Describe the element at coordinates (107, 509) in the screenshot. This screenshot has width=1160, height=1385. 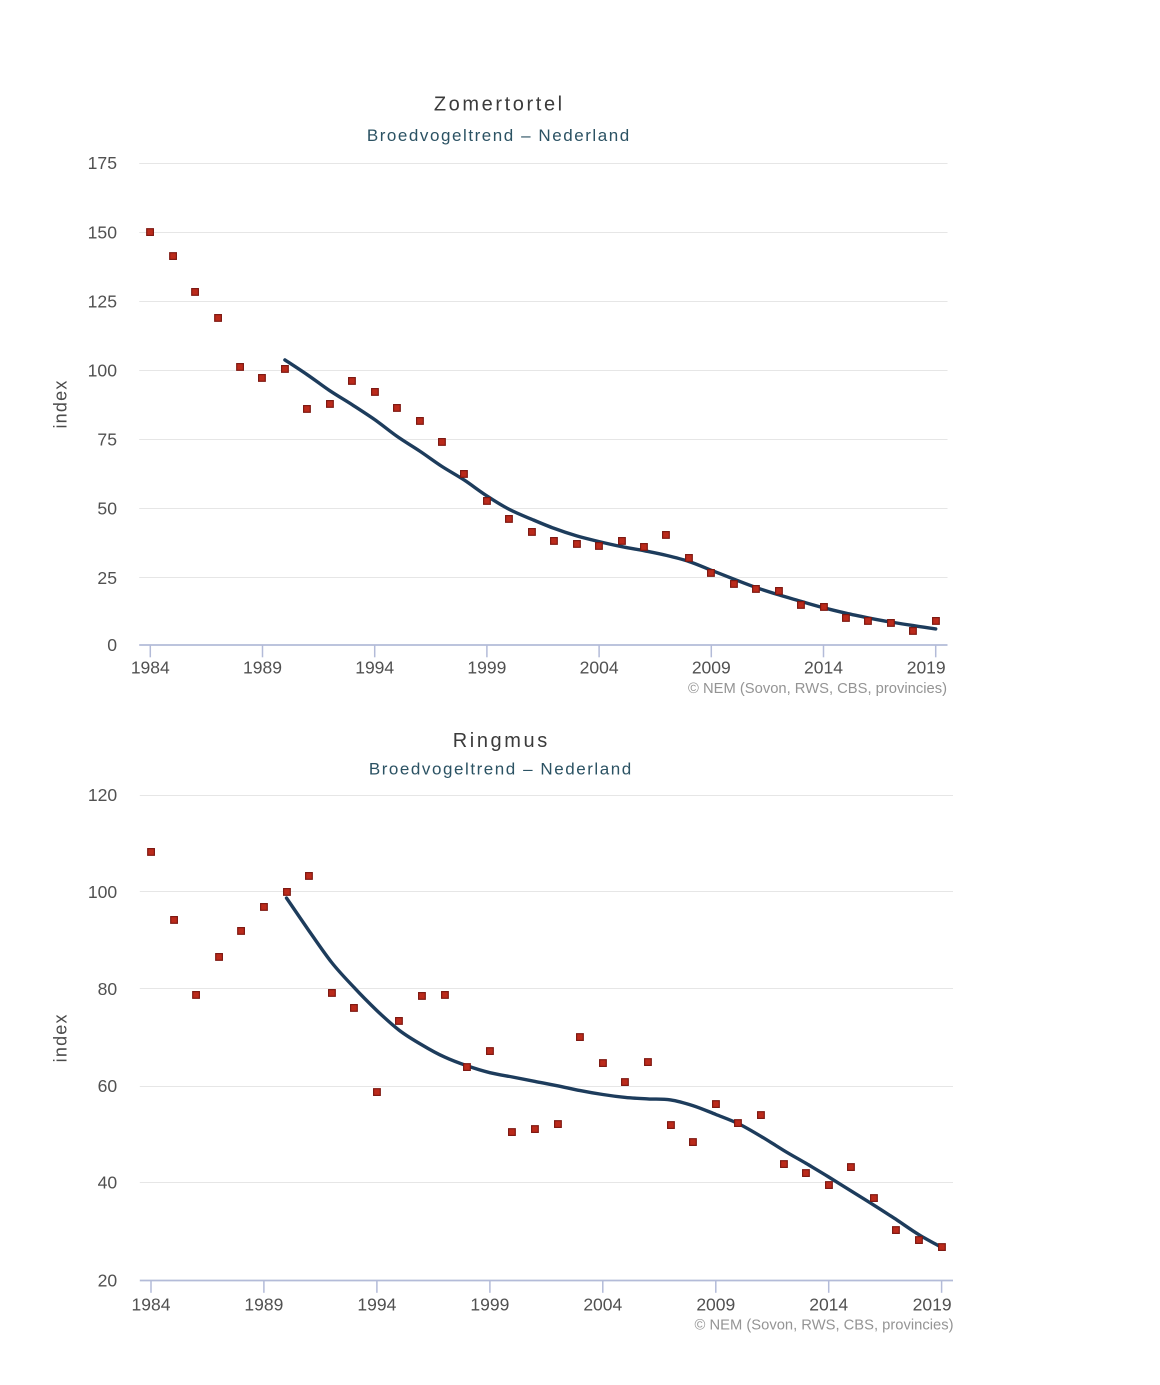
I see `svg-text: 50` at that location.